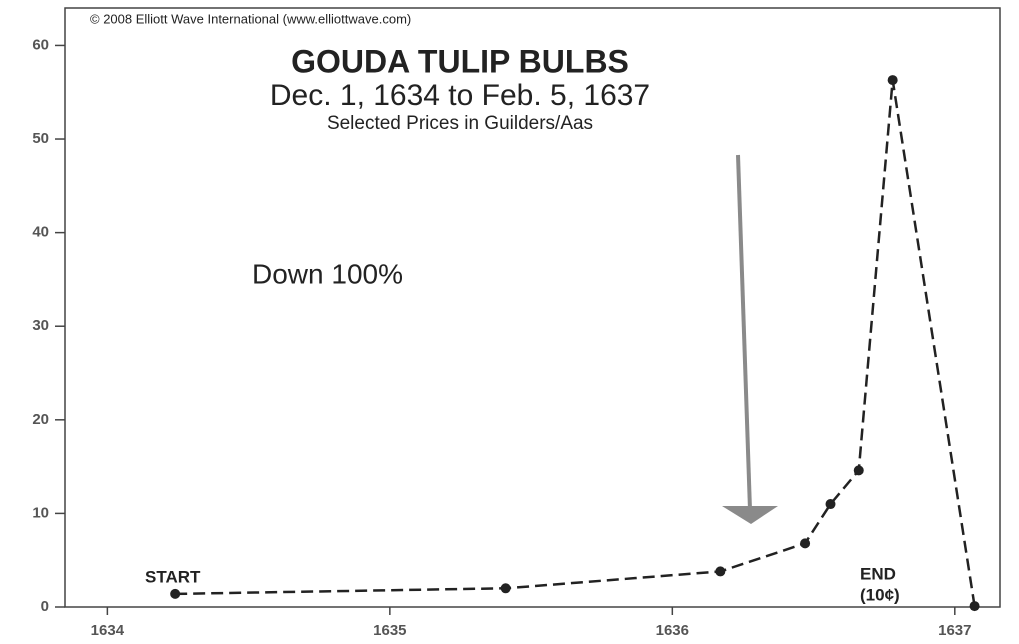 The height and width of the screenshot is (644, 1019). Describe the element at coordinates (40, 138) in the screenshot. I see `y-tick-label: 50` at that location.